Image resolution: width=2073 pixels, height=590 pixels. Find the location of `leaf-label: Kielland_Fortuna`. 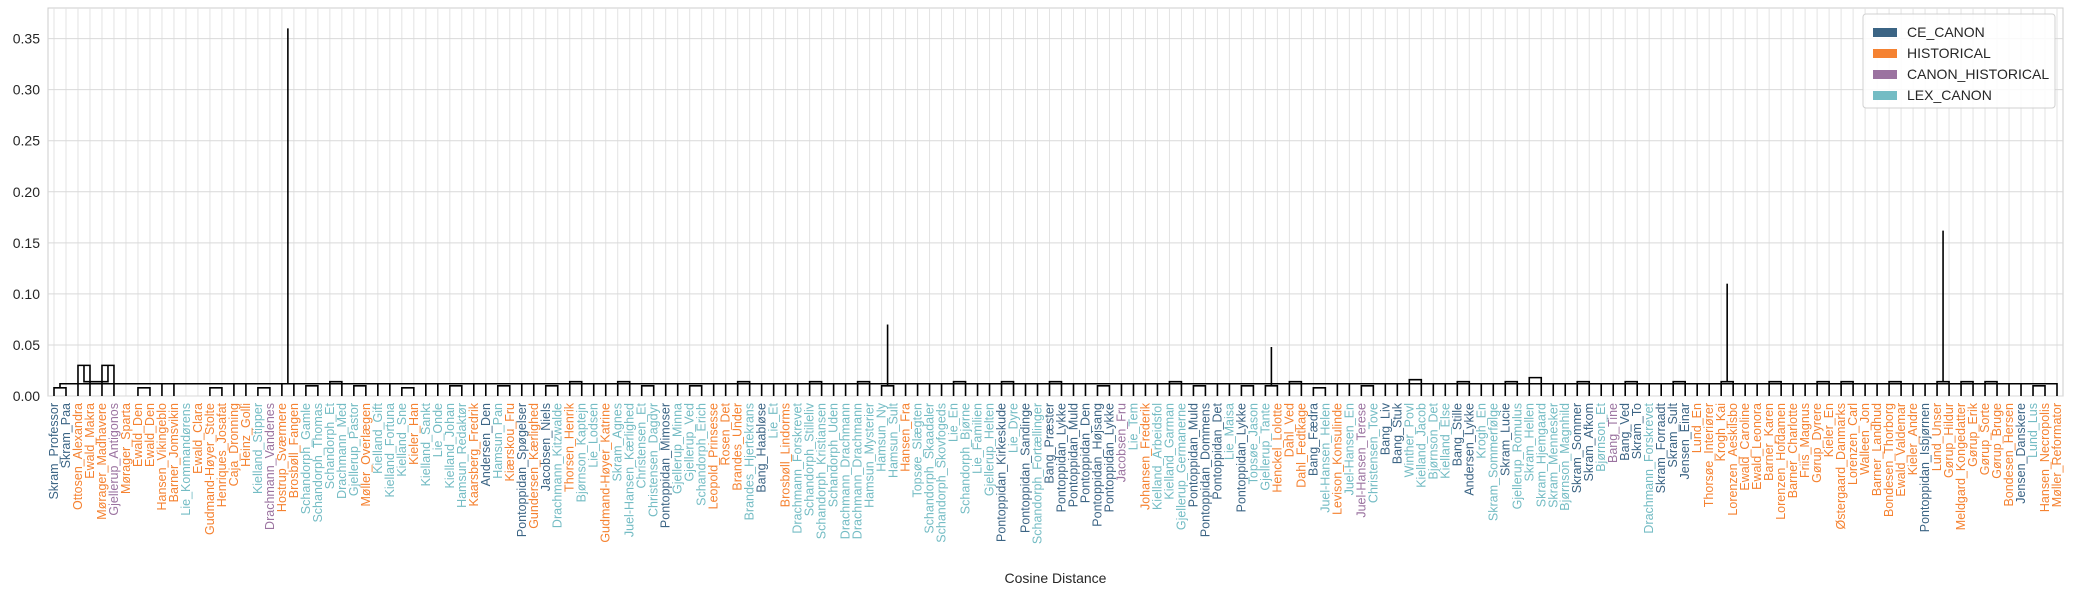

leaf-label: Kielland_Fortuna is located at coordinates (390, 450).